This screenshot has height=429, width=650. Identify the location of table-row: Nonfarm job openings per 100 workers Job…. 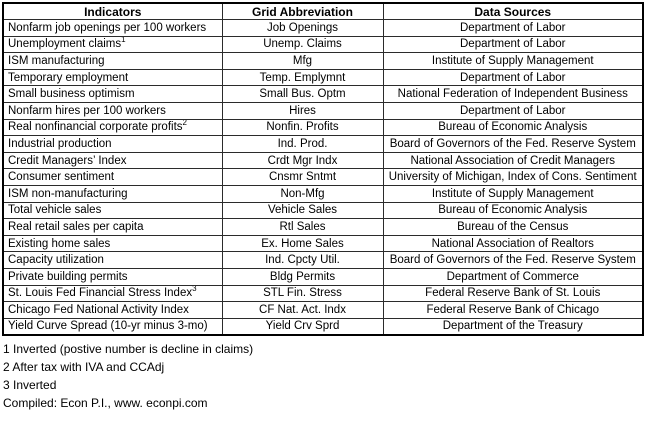
(323, 28).